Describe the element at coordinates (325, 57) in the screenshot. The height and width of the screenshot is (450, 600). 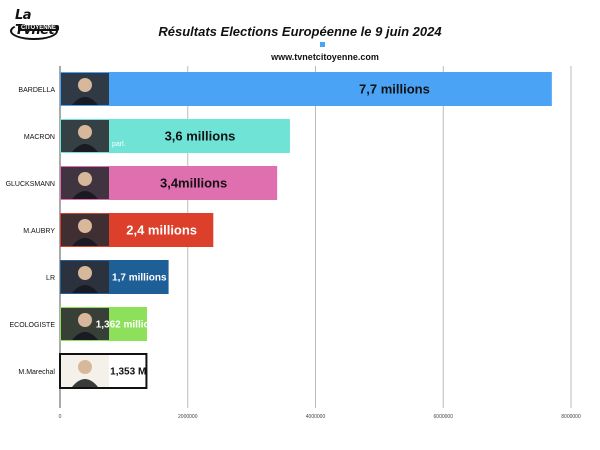
I see `source-url: www.tvnetcitoyenne.com` at that location.